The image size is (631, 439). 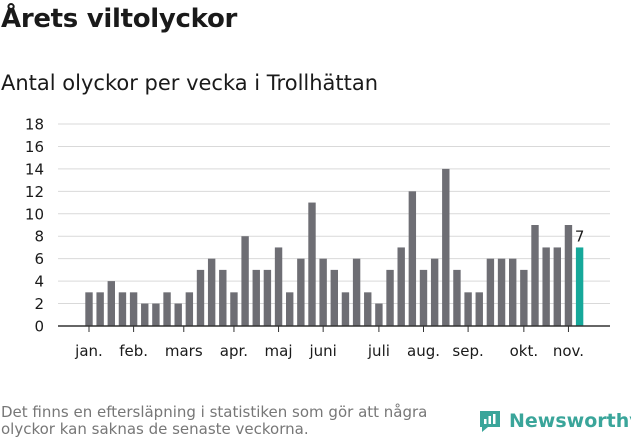 What do you see at coordinates (524, 351) in the screenshot?
I see `x-tick-label: okt.` at bounding box center [524, 351].